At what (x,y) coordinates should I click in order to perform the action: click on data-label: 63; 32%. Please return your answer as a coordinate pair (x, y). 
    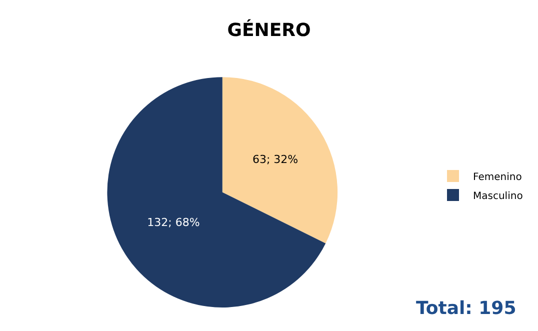
    Looking at the image, I should click on (275, 159).